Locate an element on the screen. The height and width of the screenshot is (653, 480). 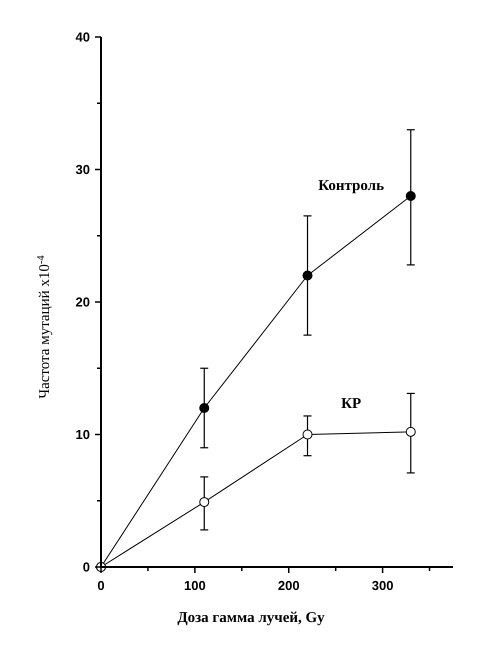
y-tick-label: 10 is located at coordinates (83, 434).